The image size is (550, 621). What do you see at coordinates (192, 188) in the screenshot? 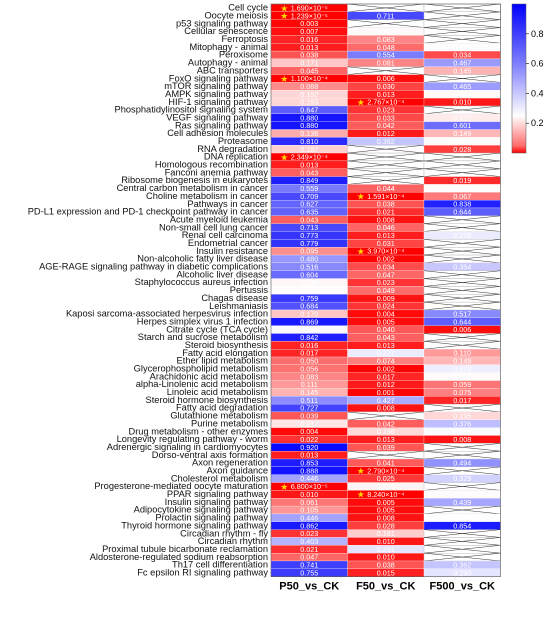
I see `row-label: Central carbon metabolism in cancer` at bounding box center [192, 188].